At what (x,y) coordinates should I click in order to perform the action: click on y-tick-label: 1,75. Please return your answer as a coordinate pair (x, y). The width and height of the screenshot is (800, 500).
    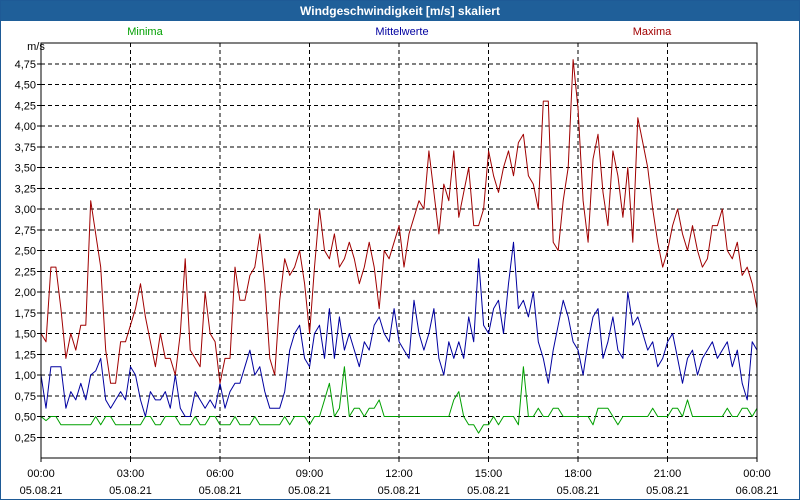
    Looking at the image, I should click on (25, 314).